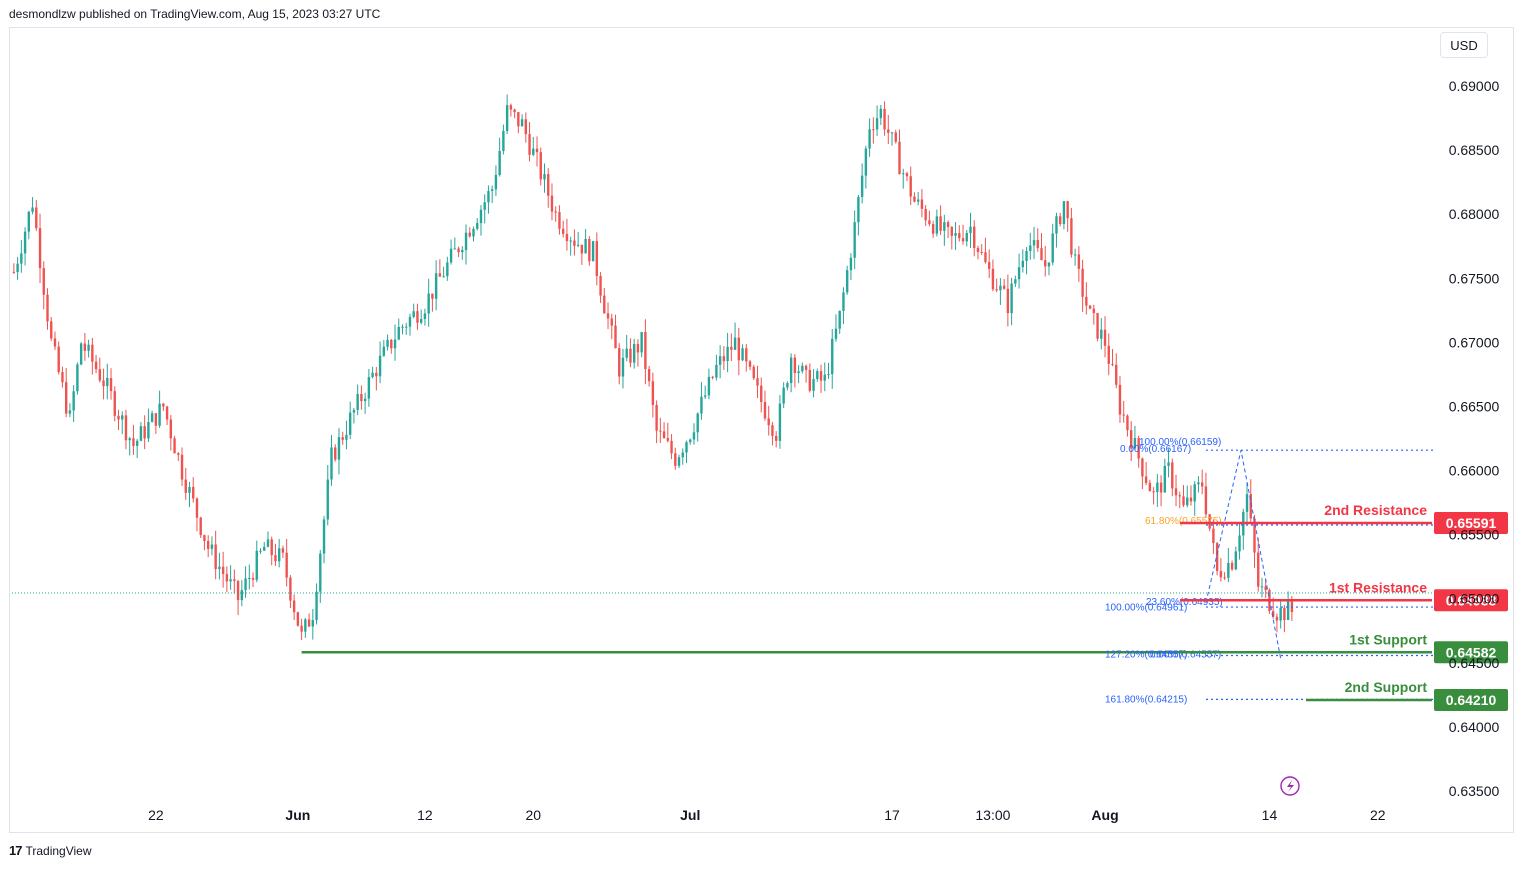 Image resolution: width=1523 pixels, height=869 pixels. What do you see at coordinates (1464, 45) in the screenshot?
I see `currency-selector: USD` at bounding box center [1464, 45].